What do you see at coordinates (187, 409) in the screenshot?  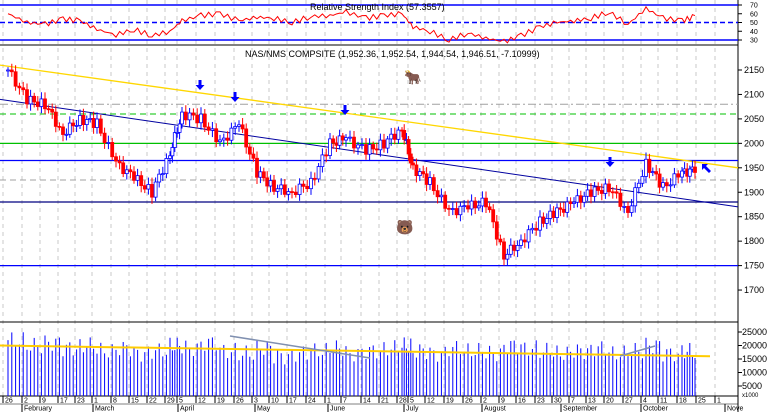 I see `x-month-label: April` at bounding box center [187, 409].